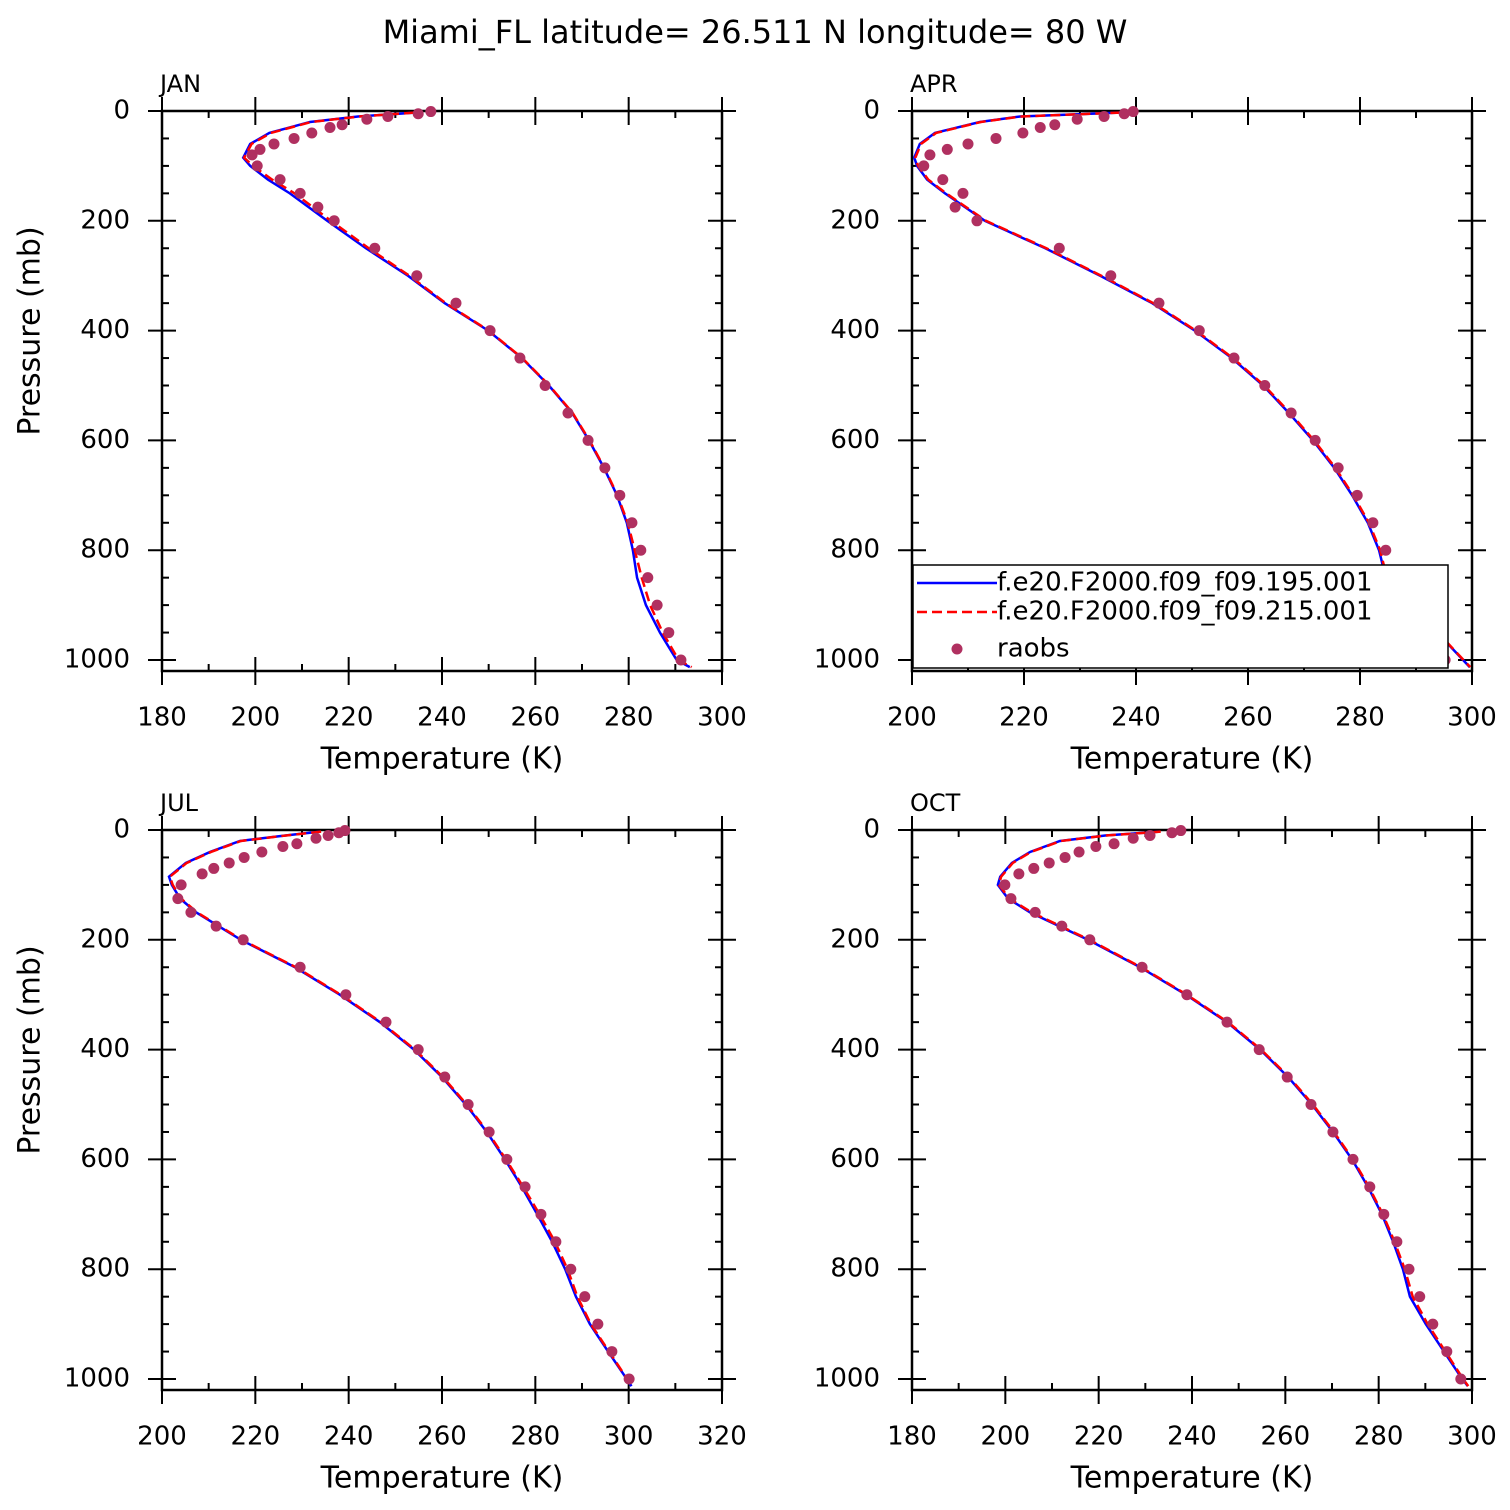 The height and width of the screenshot is (1510, 1510). I want to click on legend-label: f.e20.F2000.f09_f09.215.001, so click(1185, 612).